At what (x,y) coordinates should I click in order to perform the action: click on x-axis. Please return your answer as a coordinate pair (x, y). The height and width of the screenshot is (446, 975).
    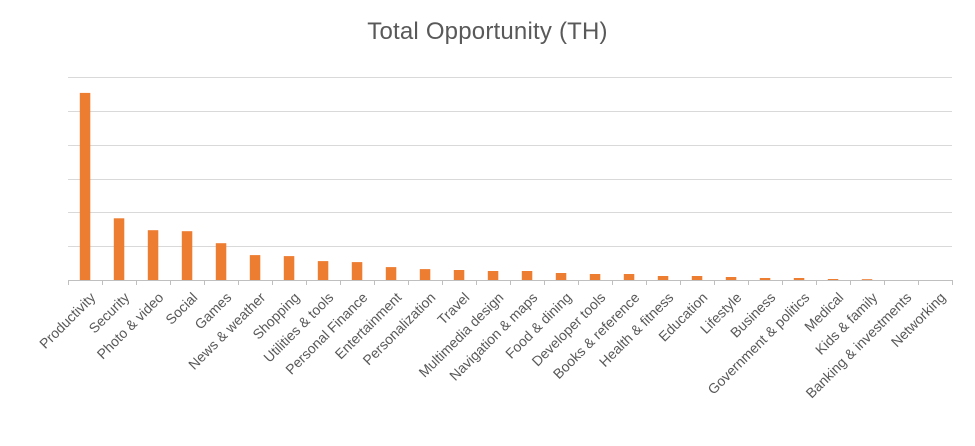
    Looking at the image, I should click on (510, 282).